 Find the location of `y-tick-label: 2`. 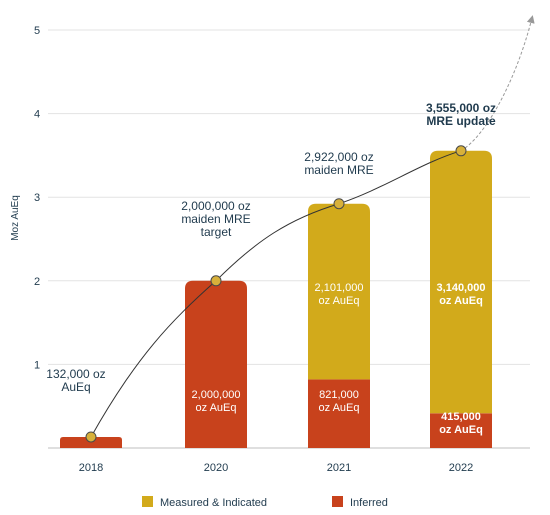

y-tick-label: 2 is located at coordinates (37, 282).